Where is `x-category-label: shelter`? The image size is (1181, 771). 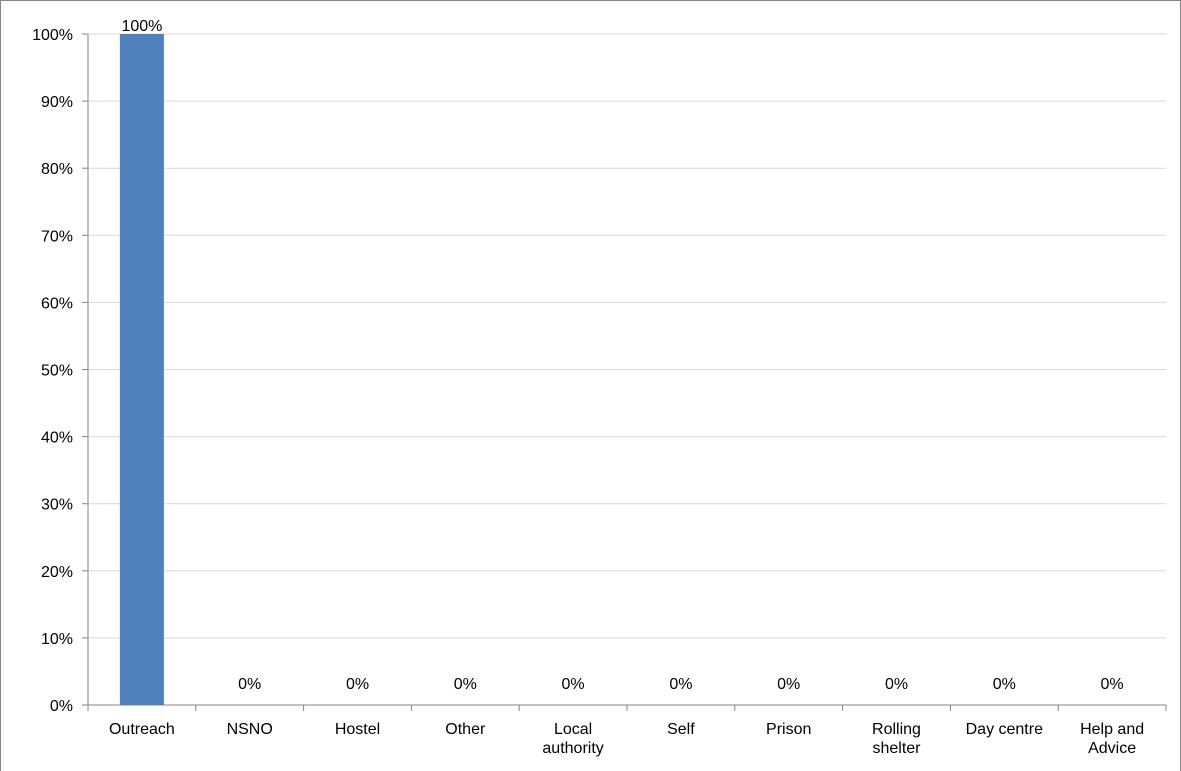
x-category-label: shelter is located at coordinates (896, 748).